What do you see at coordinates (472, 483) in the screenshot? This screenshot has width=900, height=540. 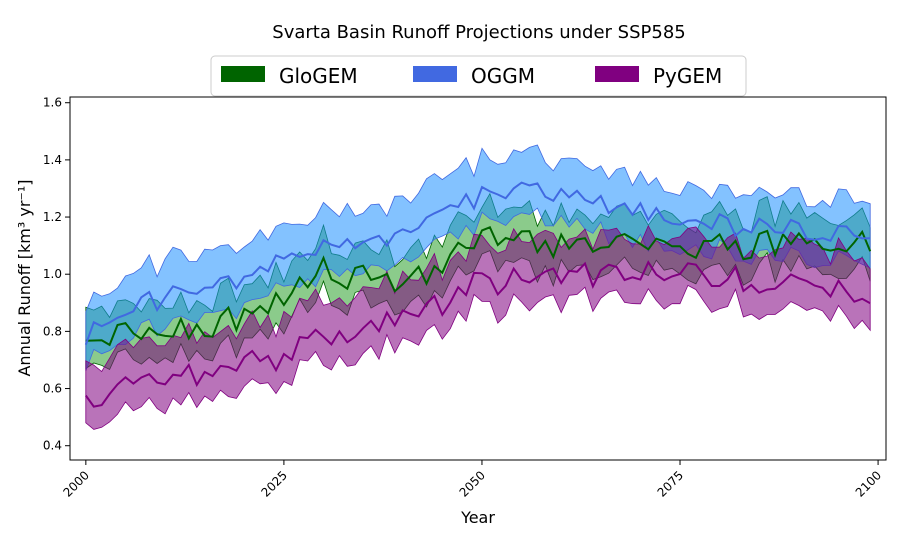 I see `x-tick-label: 2050` at bounding box center [472, 483].